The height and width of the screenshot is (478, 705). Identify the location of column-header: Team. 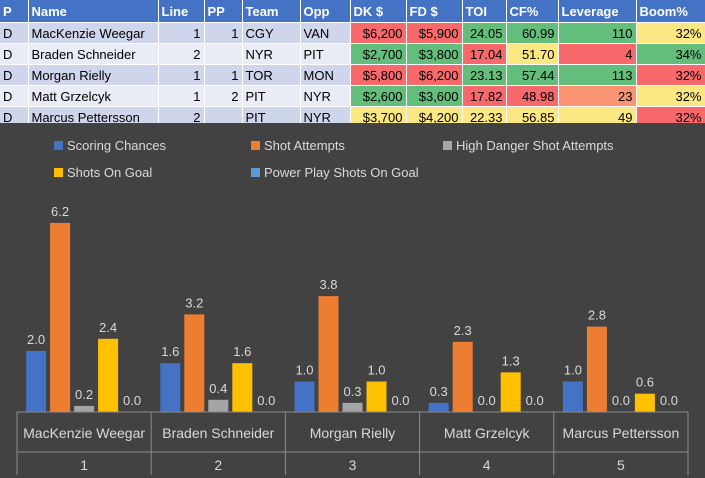
(271, 11).